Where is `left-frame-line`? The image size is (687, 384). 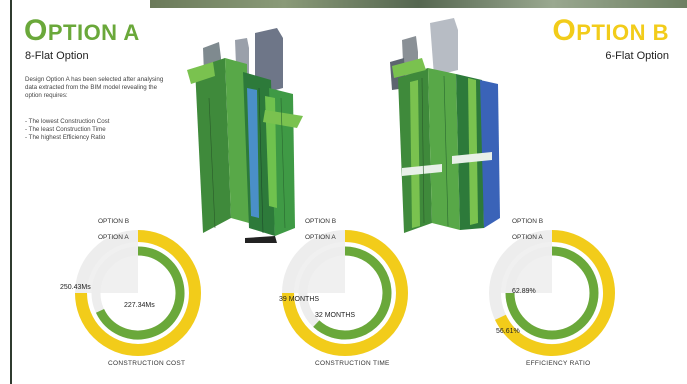 left-frame-line is located at coordinates (11, 192).